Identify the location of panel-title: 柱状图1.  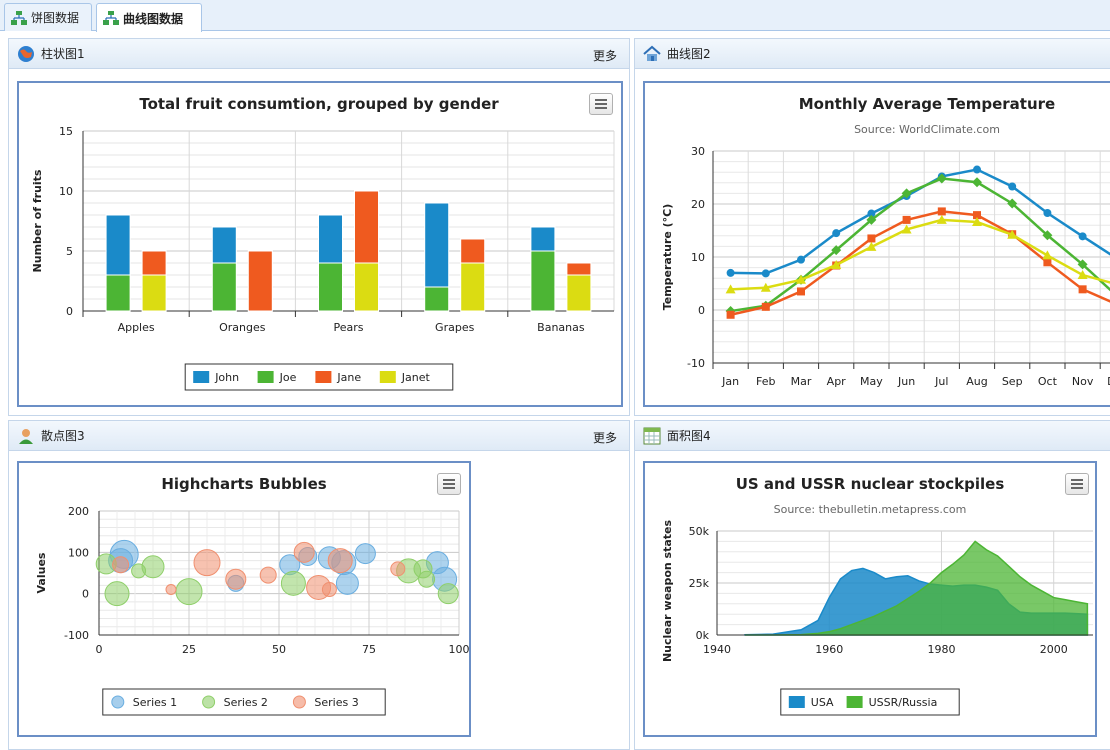
(63, 54).